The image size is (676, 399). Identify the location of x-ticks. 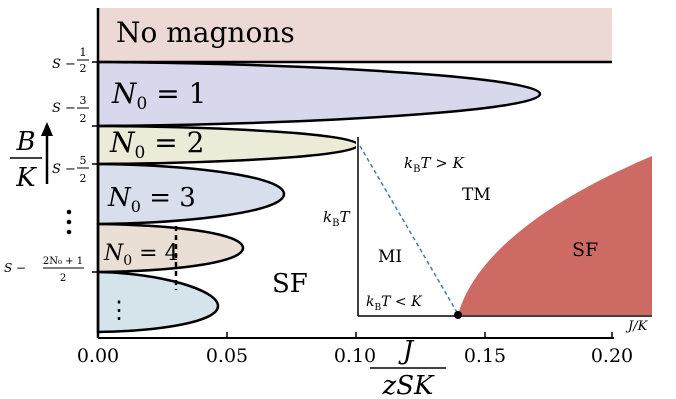
(355, 335).